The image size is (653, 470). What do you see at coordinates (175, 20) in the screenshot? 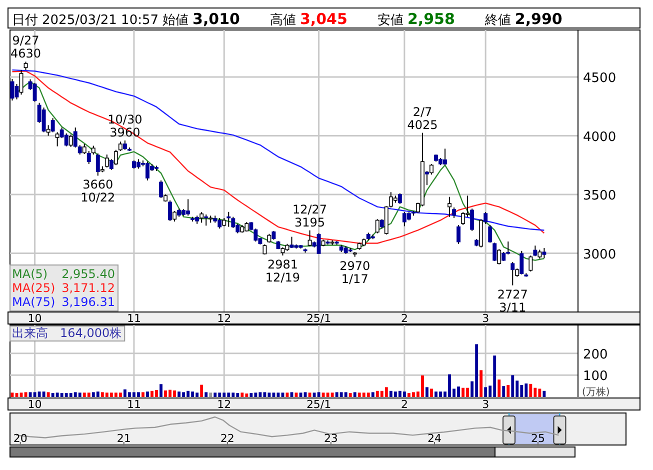
I see `text: 始値` at bounding box center [175, 20].